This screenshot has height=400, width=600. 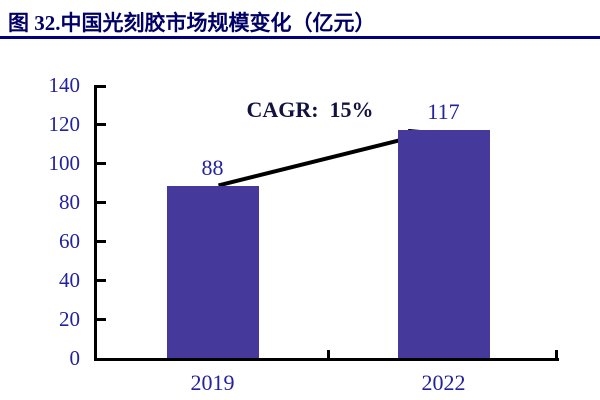 I want to click on bar-2022, so click(x=443, y=243).